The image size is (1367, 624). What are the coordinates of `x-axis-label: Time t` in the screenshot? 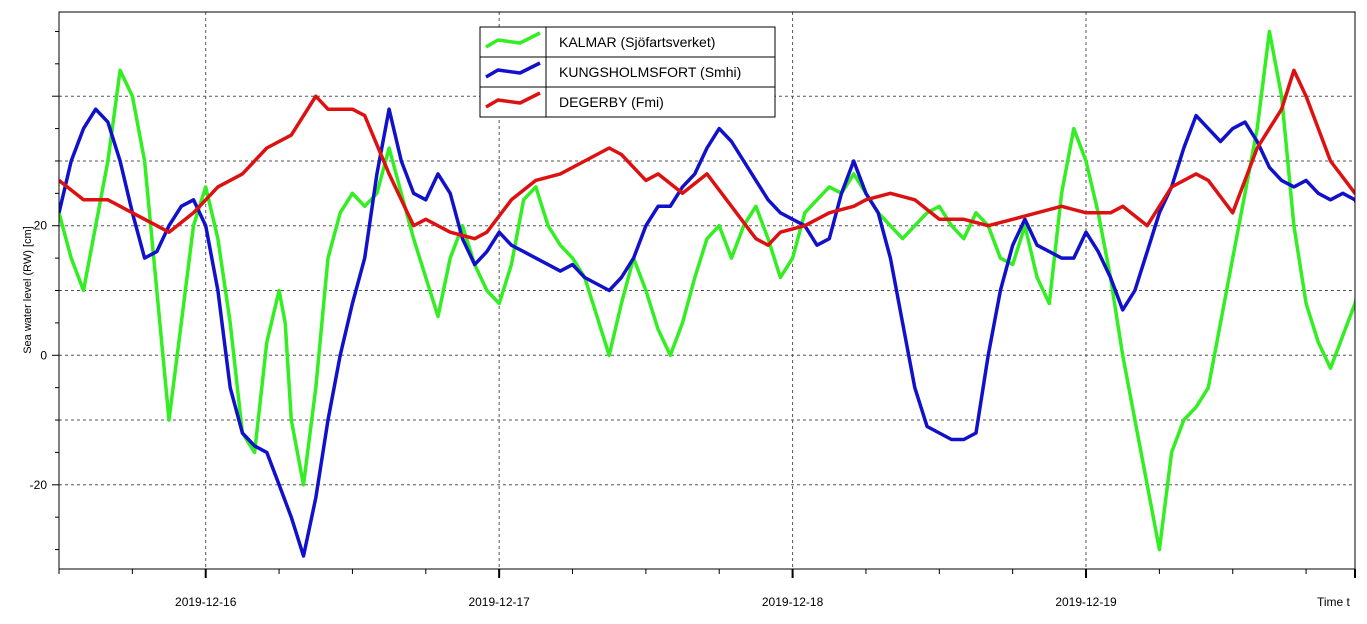 It's located at (1334, 602).